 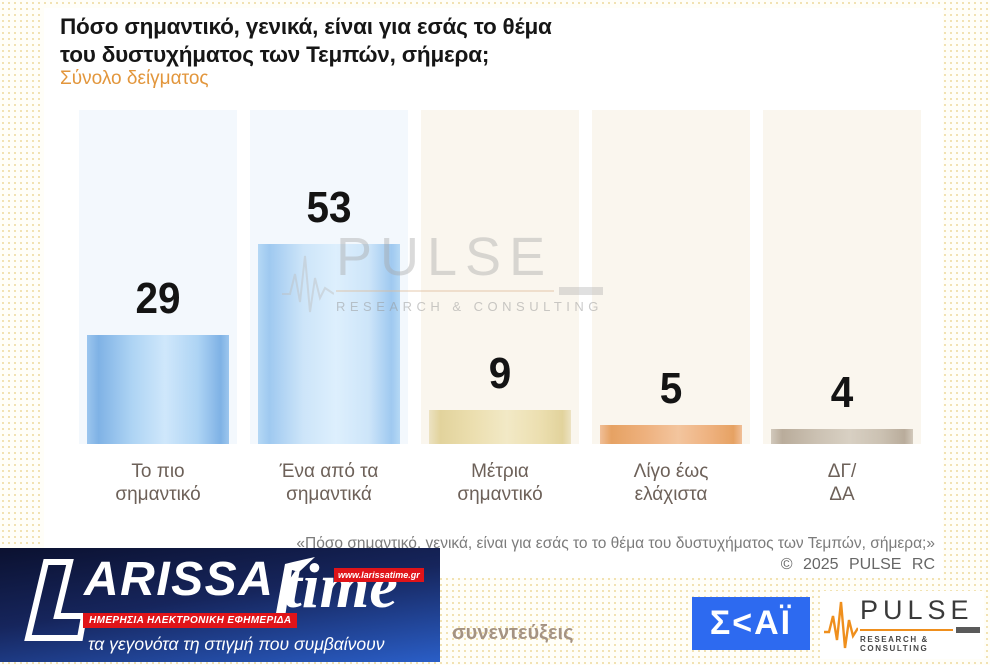 What do you see at coordinates (671, 483) in the screenshot?
I see `category-label-4: Λίγο έως ελάχιστα` at bounding box center [671, 483].